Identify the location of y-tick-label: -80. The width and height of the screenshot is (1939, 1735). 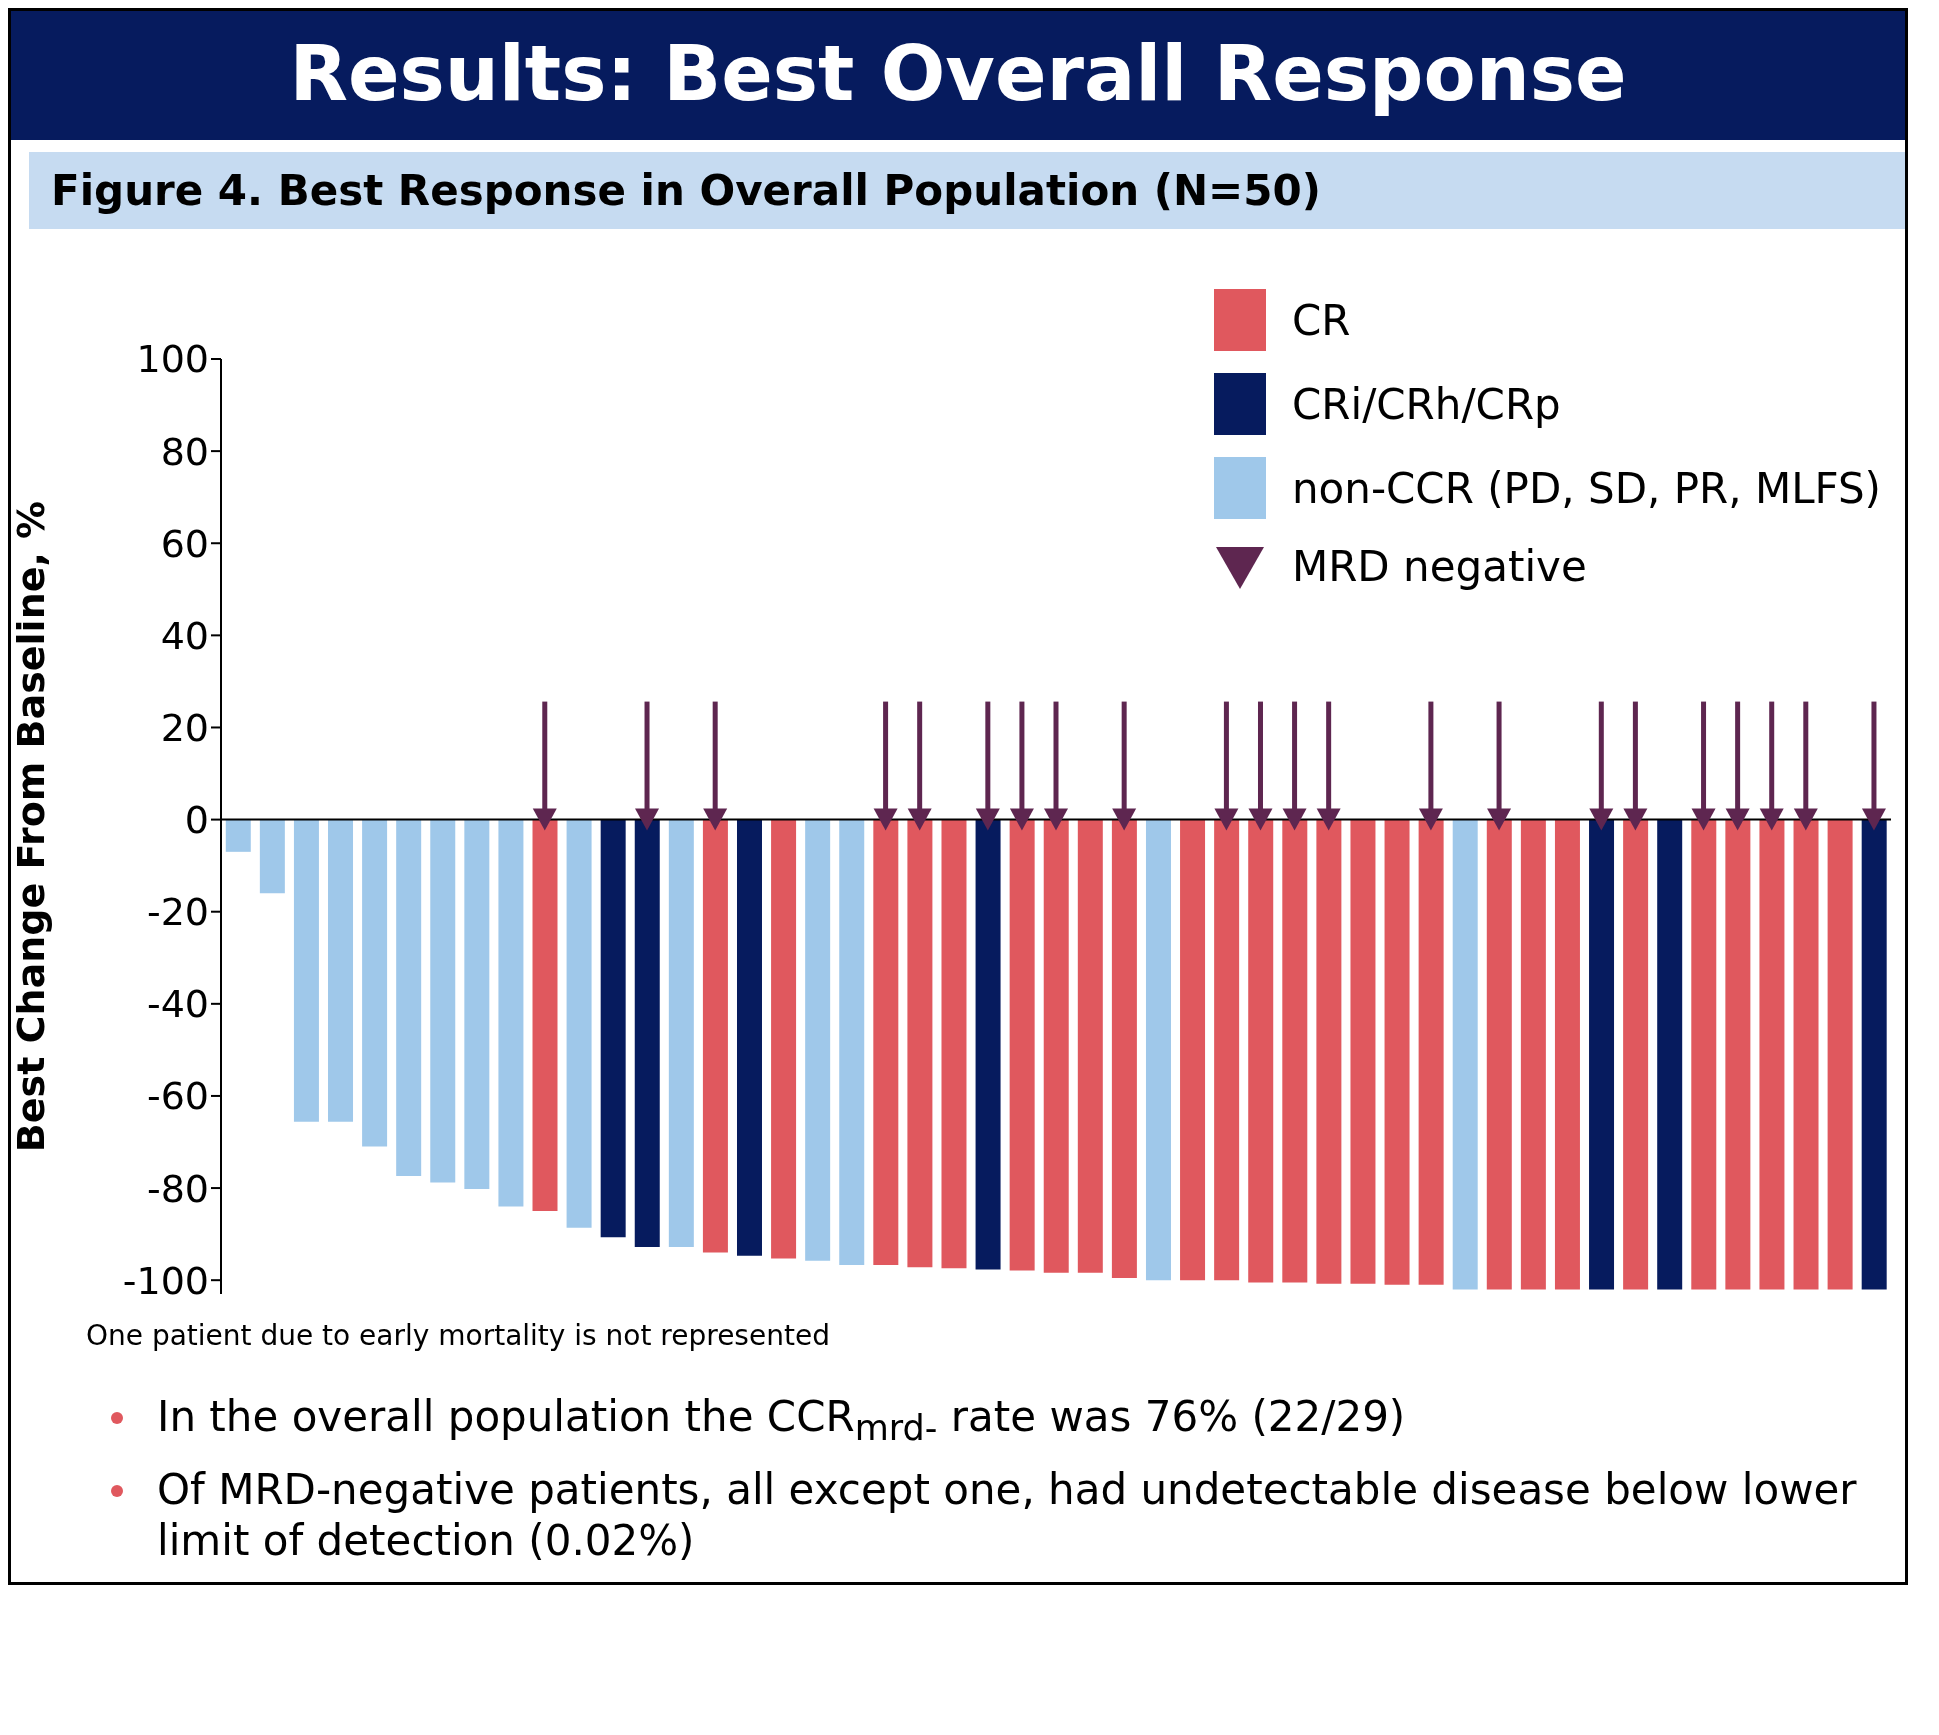
(177, 1188).